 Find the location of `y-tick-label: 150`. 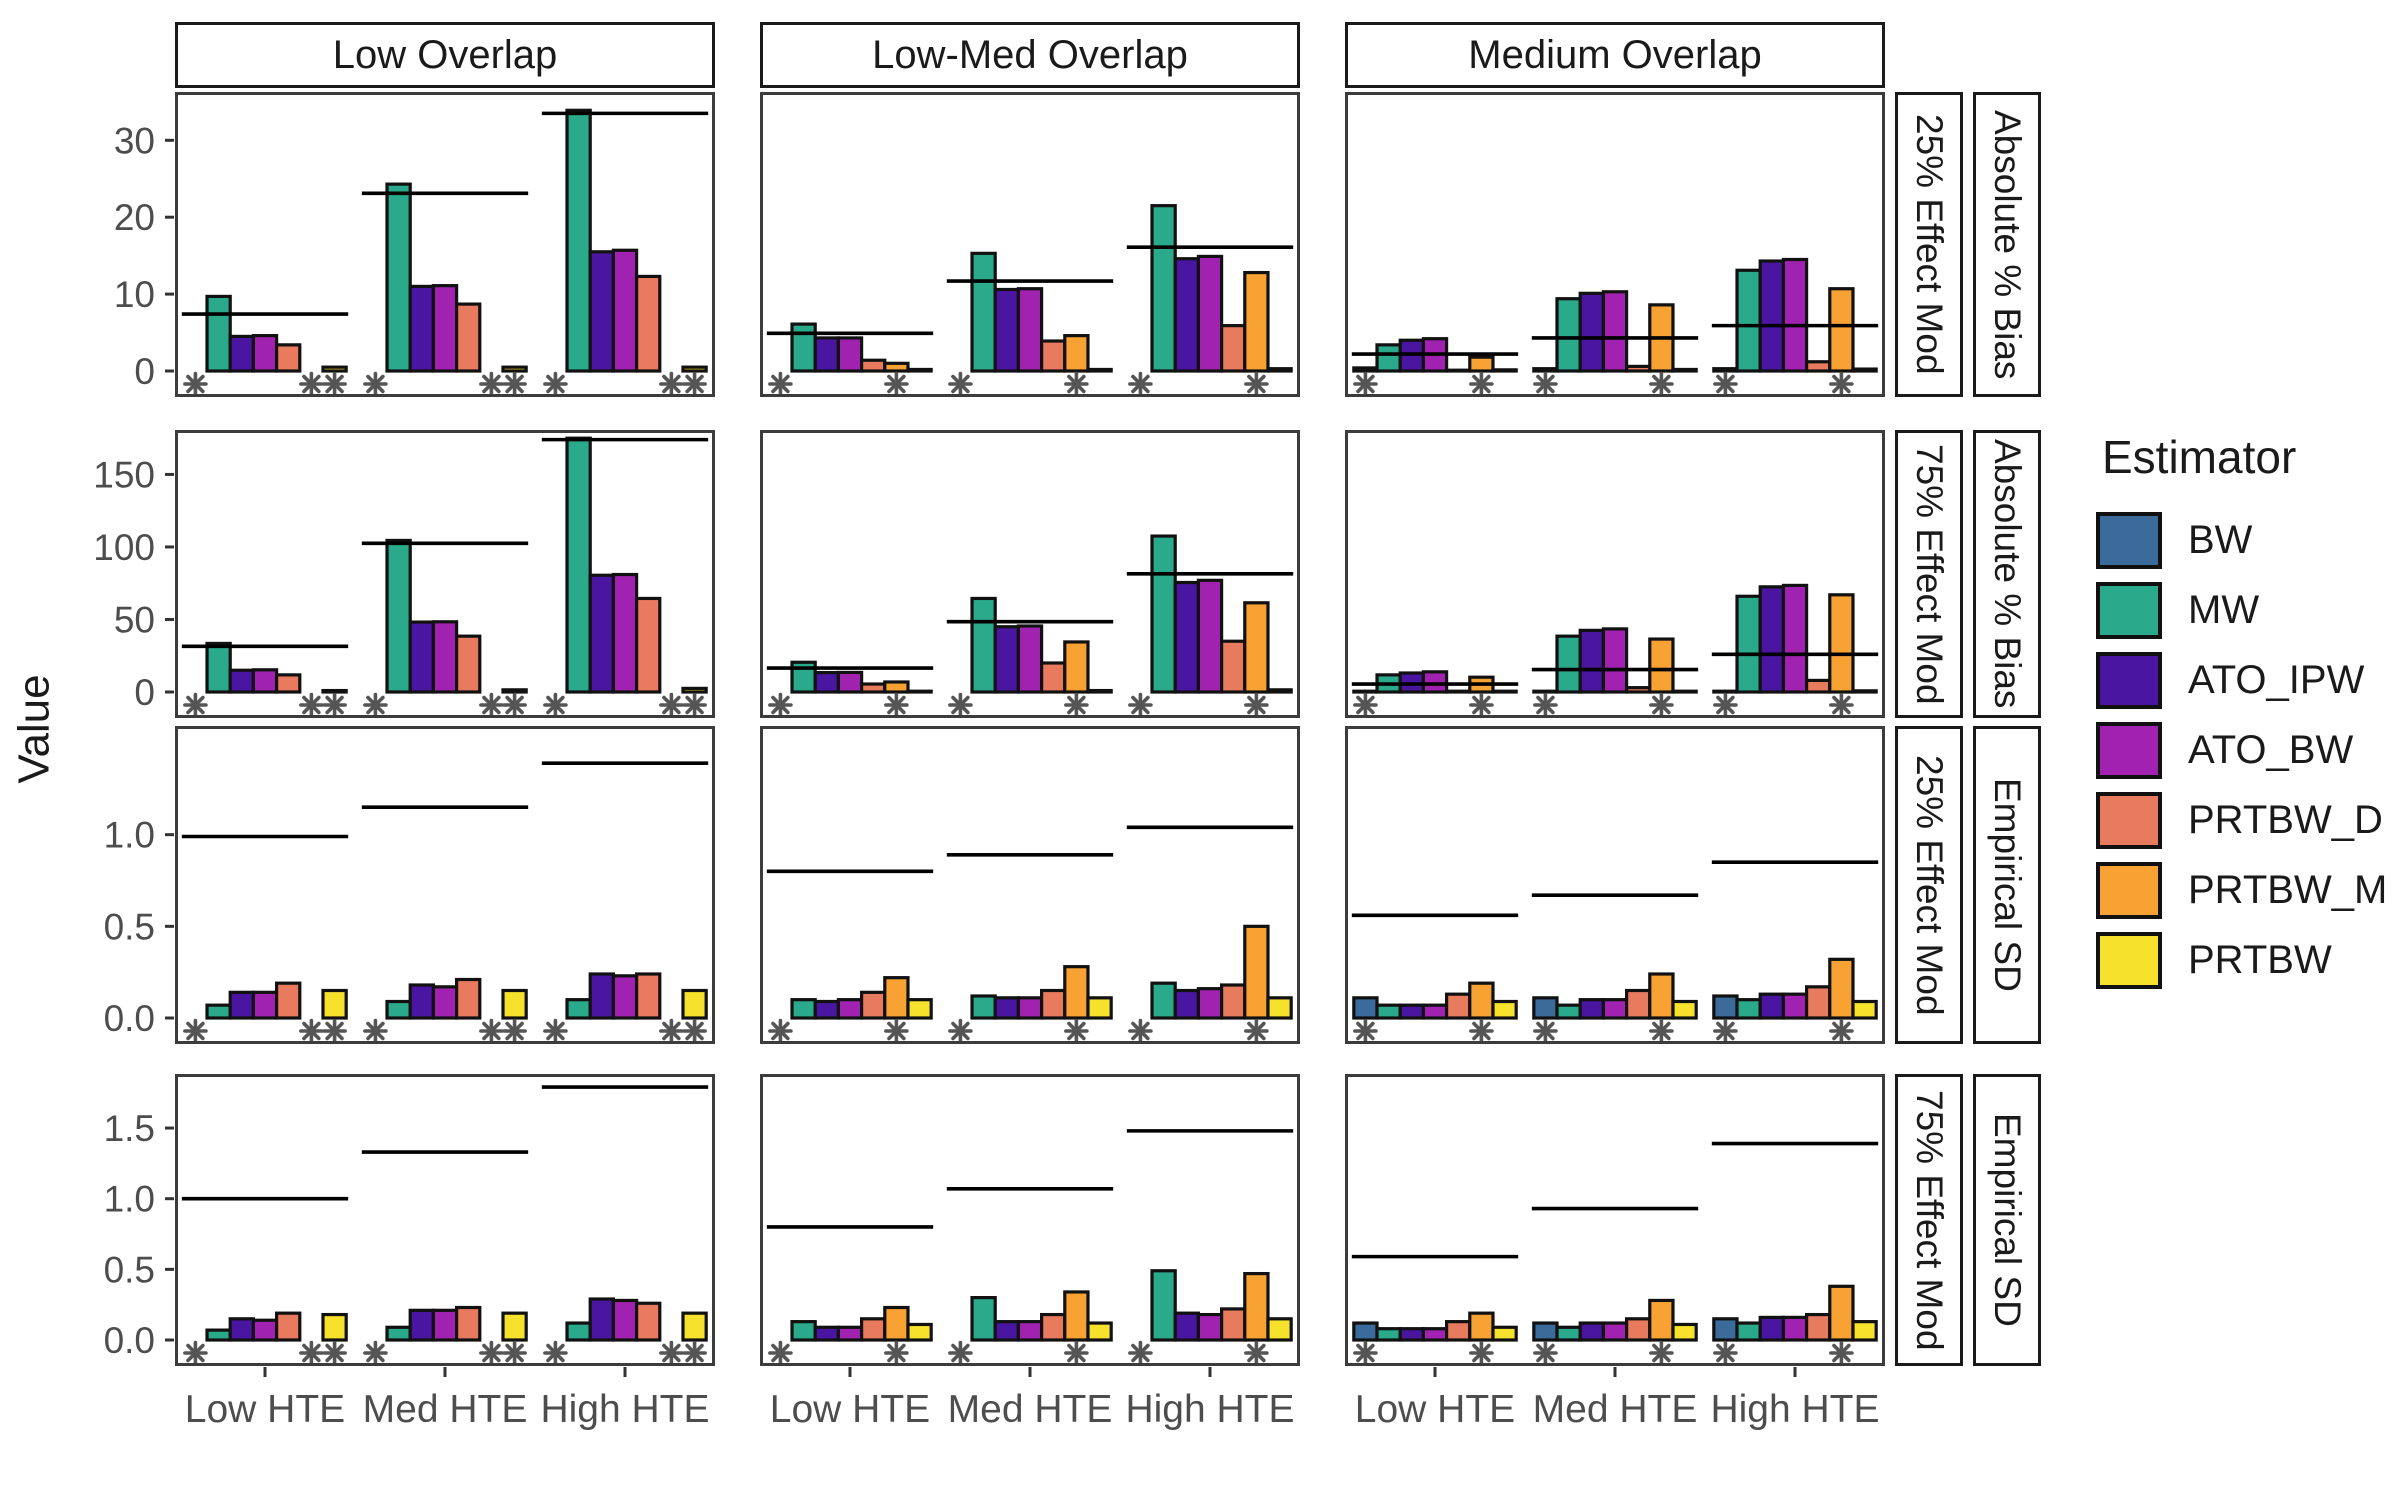

y-tick-label: 150 is located at coordinates (124, 474).